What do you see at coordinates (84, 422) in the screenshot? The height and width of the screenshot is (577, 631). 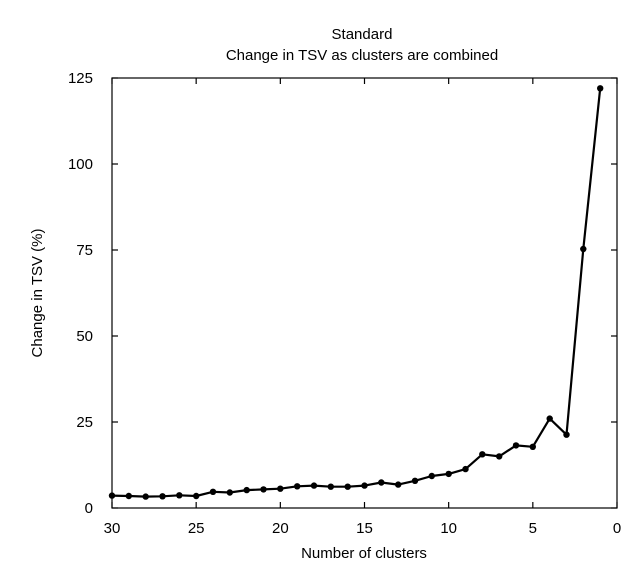 I see `y-tick-label: 25` at bounding box center [84, 422].